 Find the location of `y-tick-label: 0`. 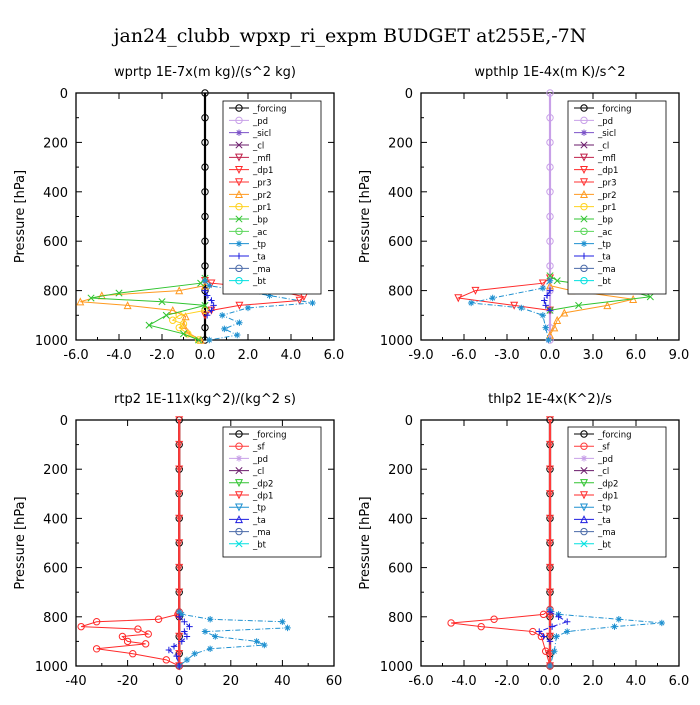

y-tick-label: 0 is located at coordinates (409, 94).